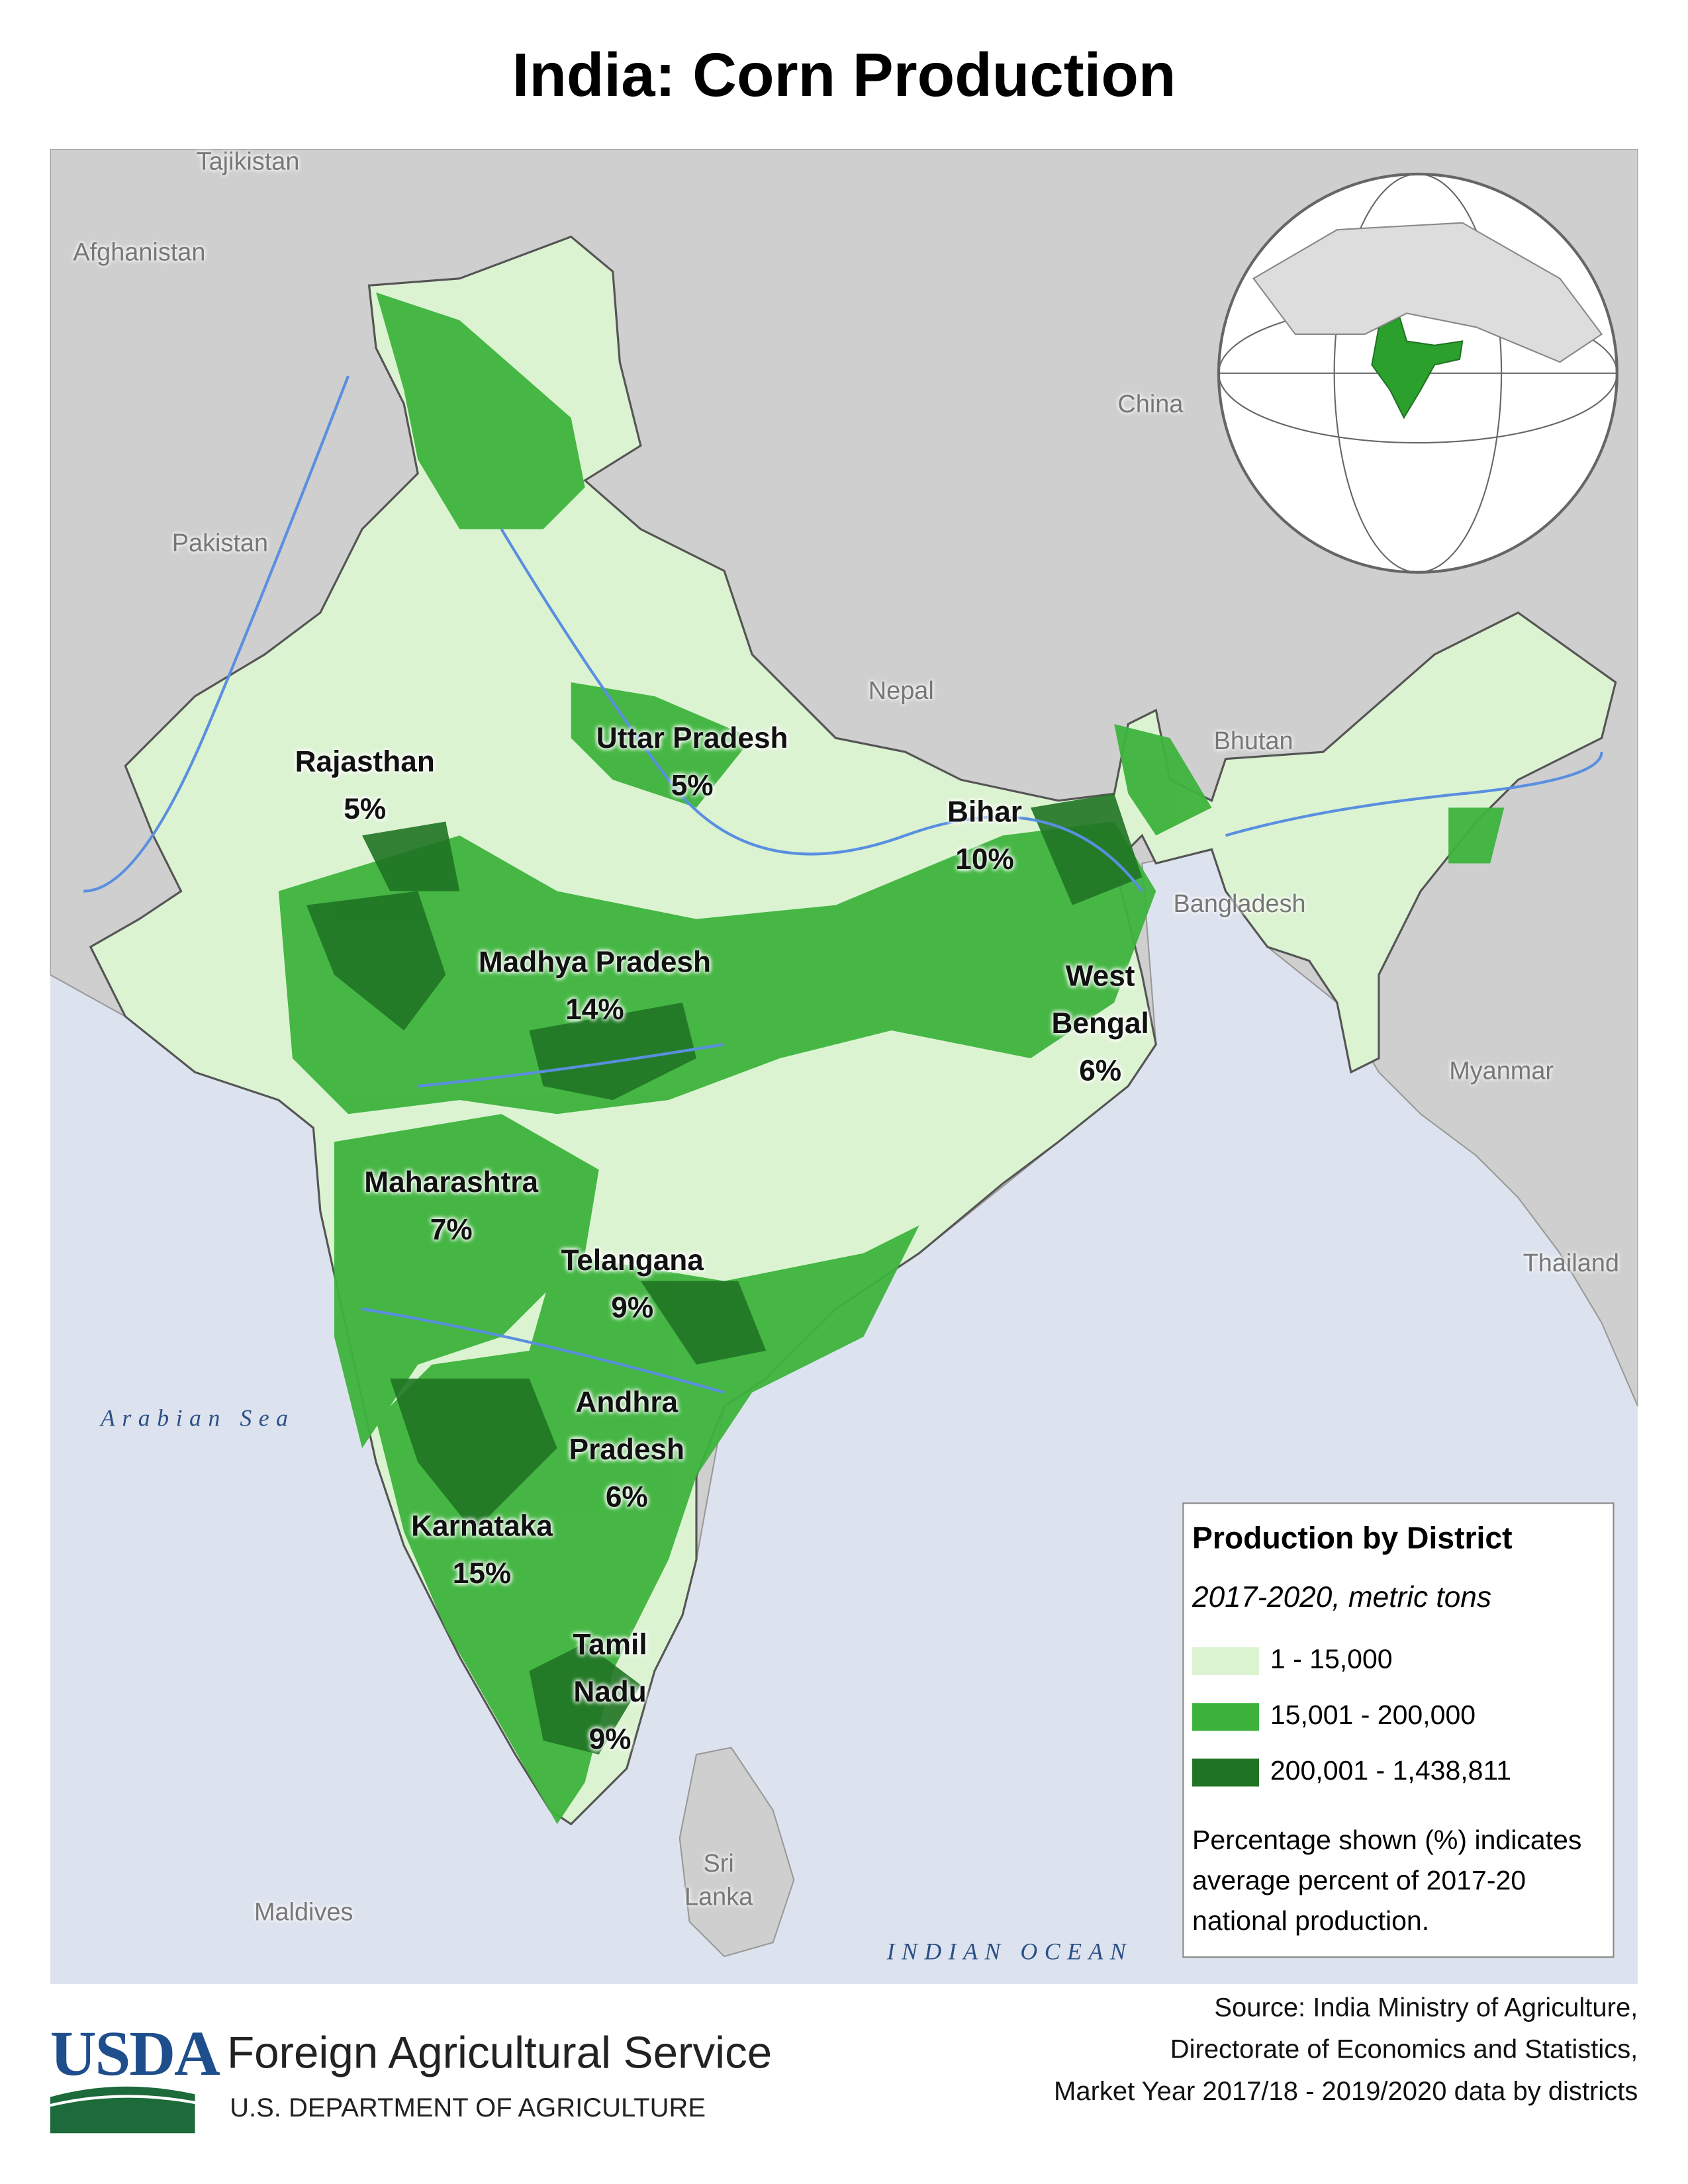 The width and height of the screenshot is (1688, 2184). What do you see at coordinates (248, 162) in the screenshot?
I see `country-label: Tajikistan` at bounding box center [248, 162].